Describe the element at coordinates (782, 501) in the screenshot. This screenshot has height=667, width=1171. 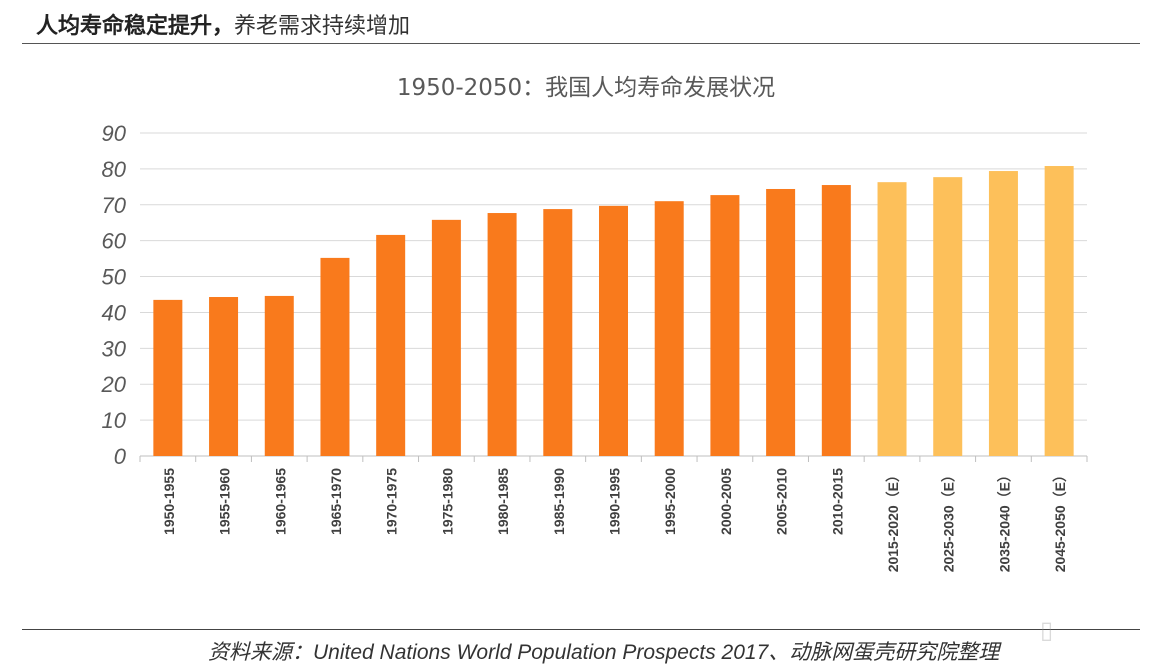
I see `x-tick-label: 2005-2010` at that location.